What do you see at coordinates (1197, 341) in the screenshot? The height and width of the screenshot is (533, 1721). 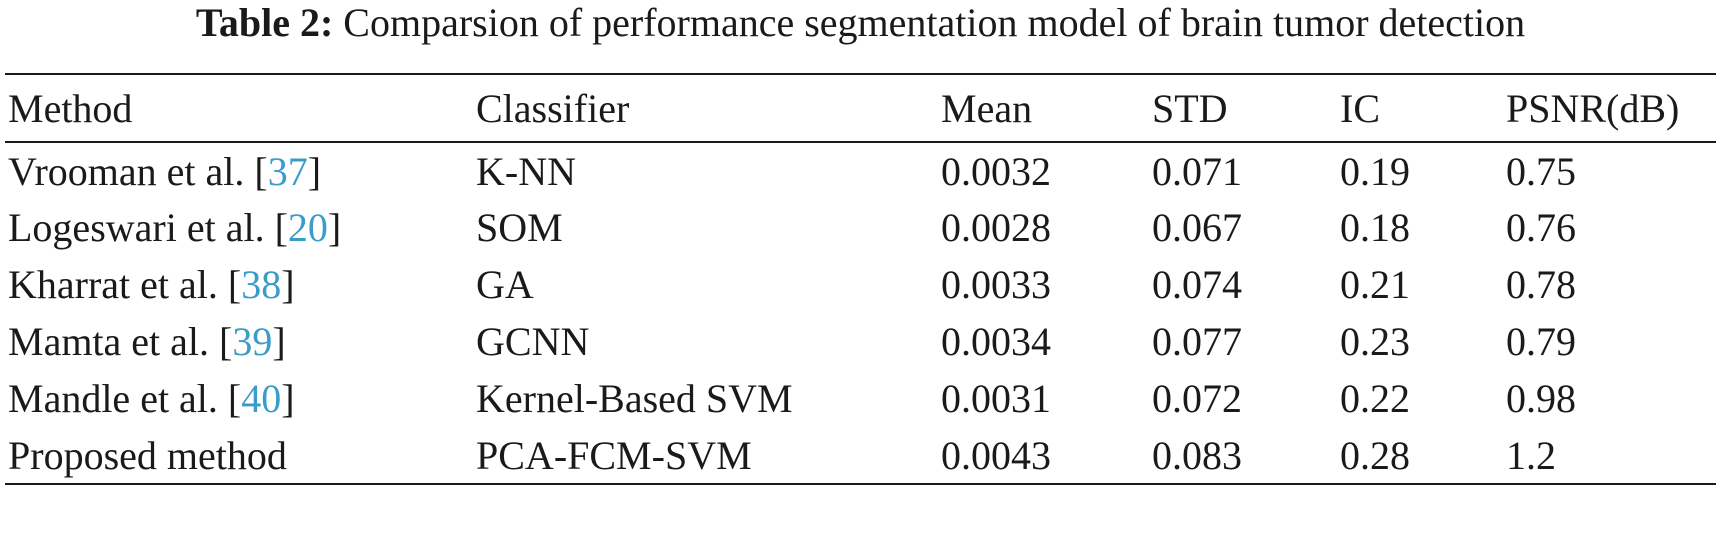 I see `cell-std: 0.077` at bounding box center [1197, 341].